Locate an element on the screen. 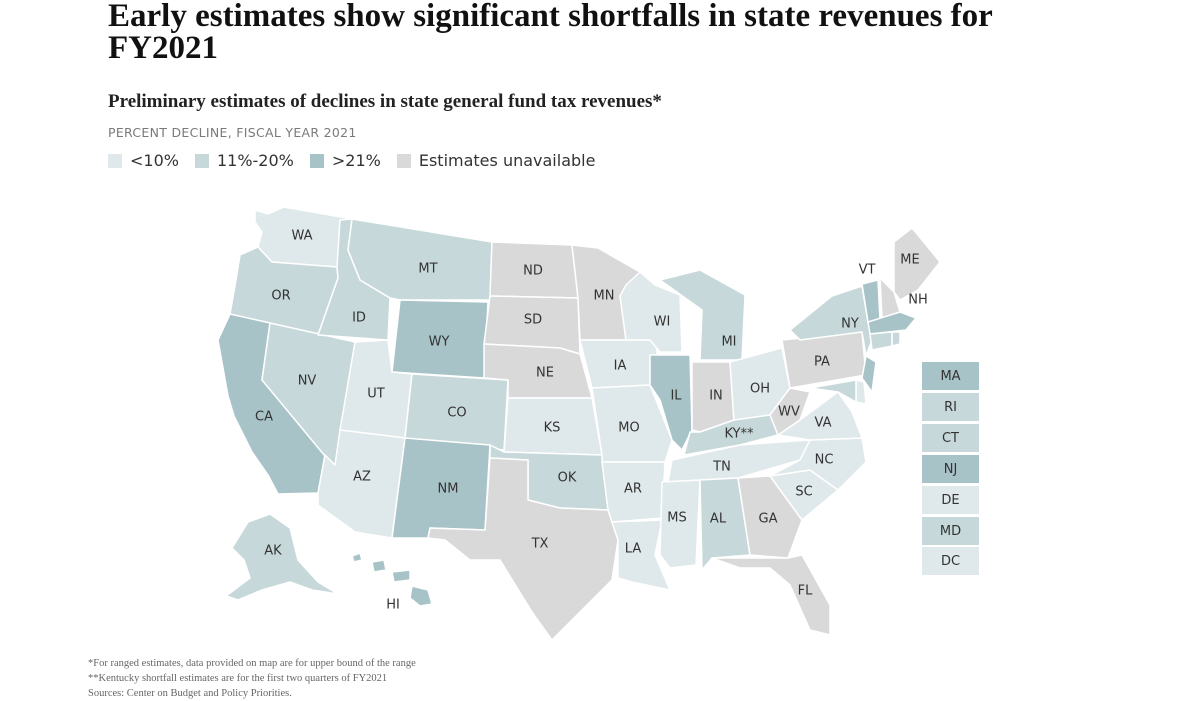  legend: <10% 11%-20% >21% Estimates unavailable is located at coordinates (359, 160).